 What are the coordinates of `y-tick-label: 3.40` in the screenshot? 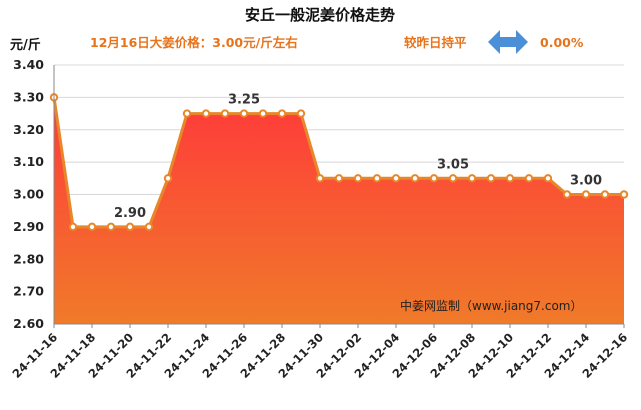 It's located at (28, 64).